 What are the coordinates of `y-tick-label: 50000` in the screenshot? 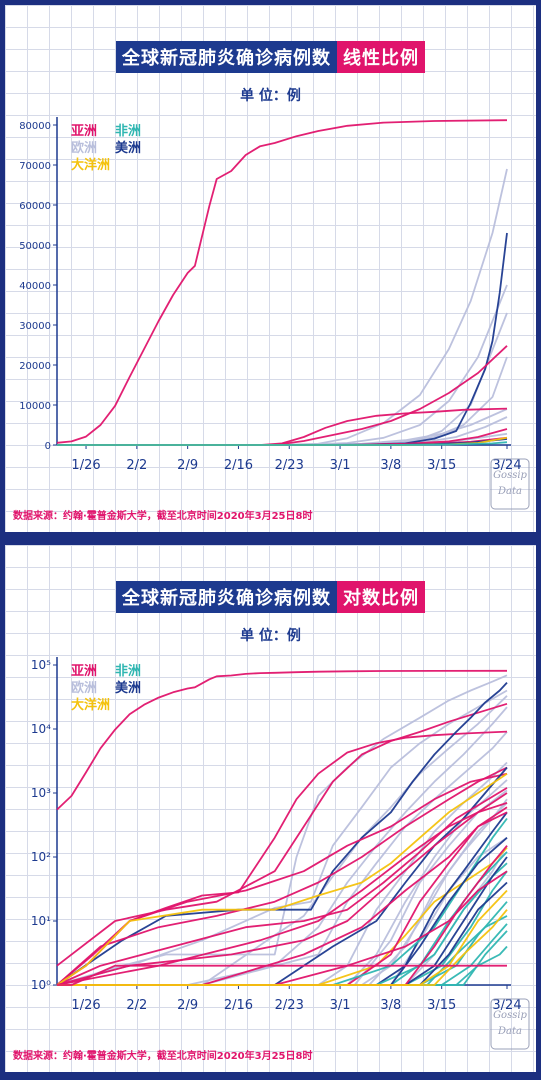 It's located at (35, 246).